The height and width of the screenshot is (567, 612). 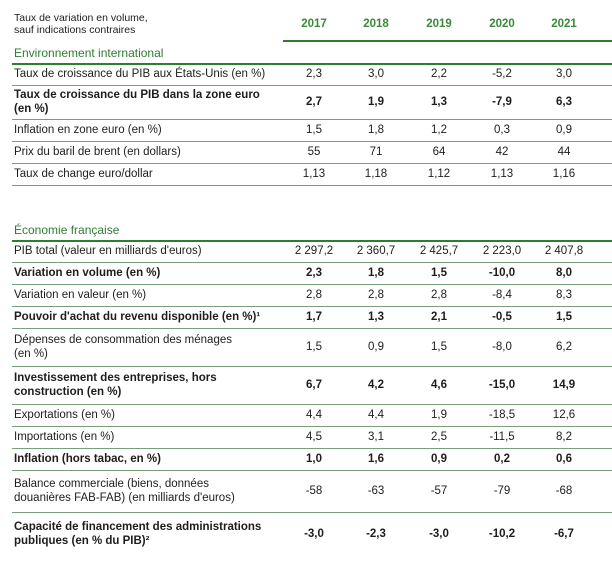 I want to click on row-label: Prix du baril de brent (en dollars), so click(x=149, y=152).